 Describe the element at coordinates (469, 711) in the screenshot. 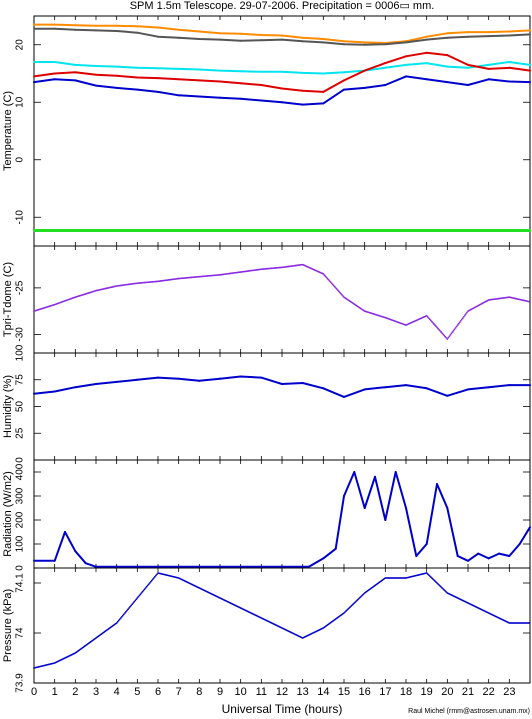

I see `credit-label: Raul Michel (rmm@astrosen.unam.mx)` at that location.